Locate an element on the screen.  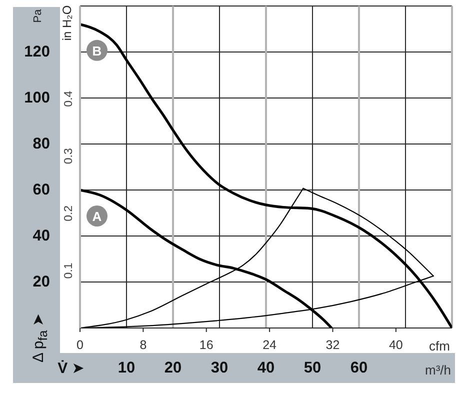
x-tick-label: 50 is located at coordinates (313, 368).